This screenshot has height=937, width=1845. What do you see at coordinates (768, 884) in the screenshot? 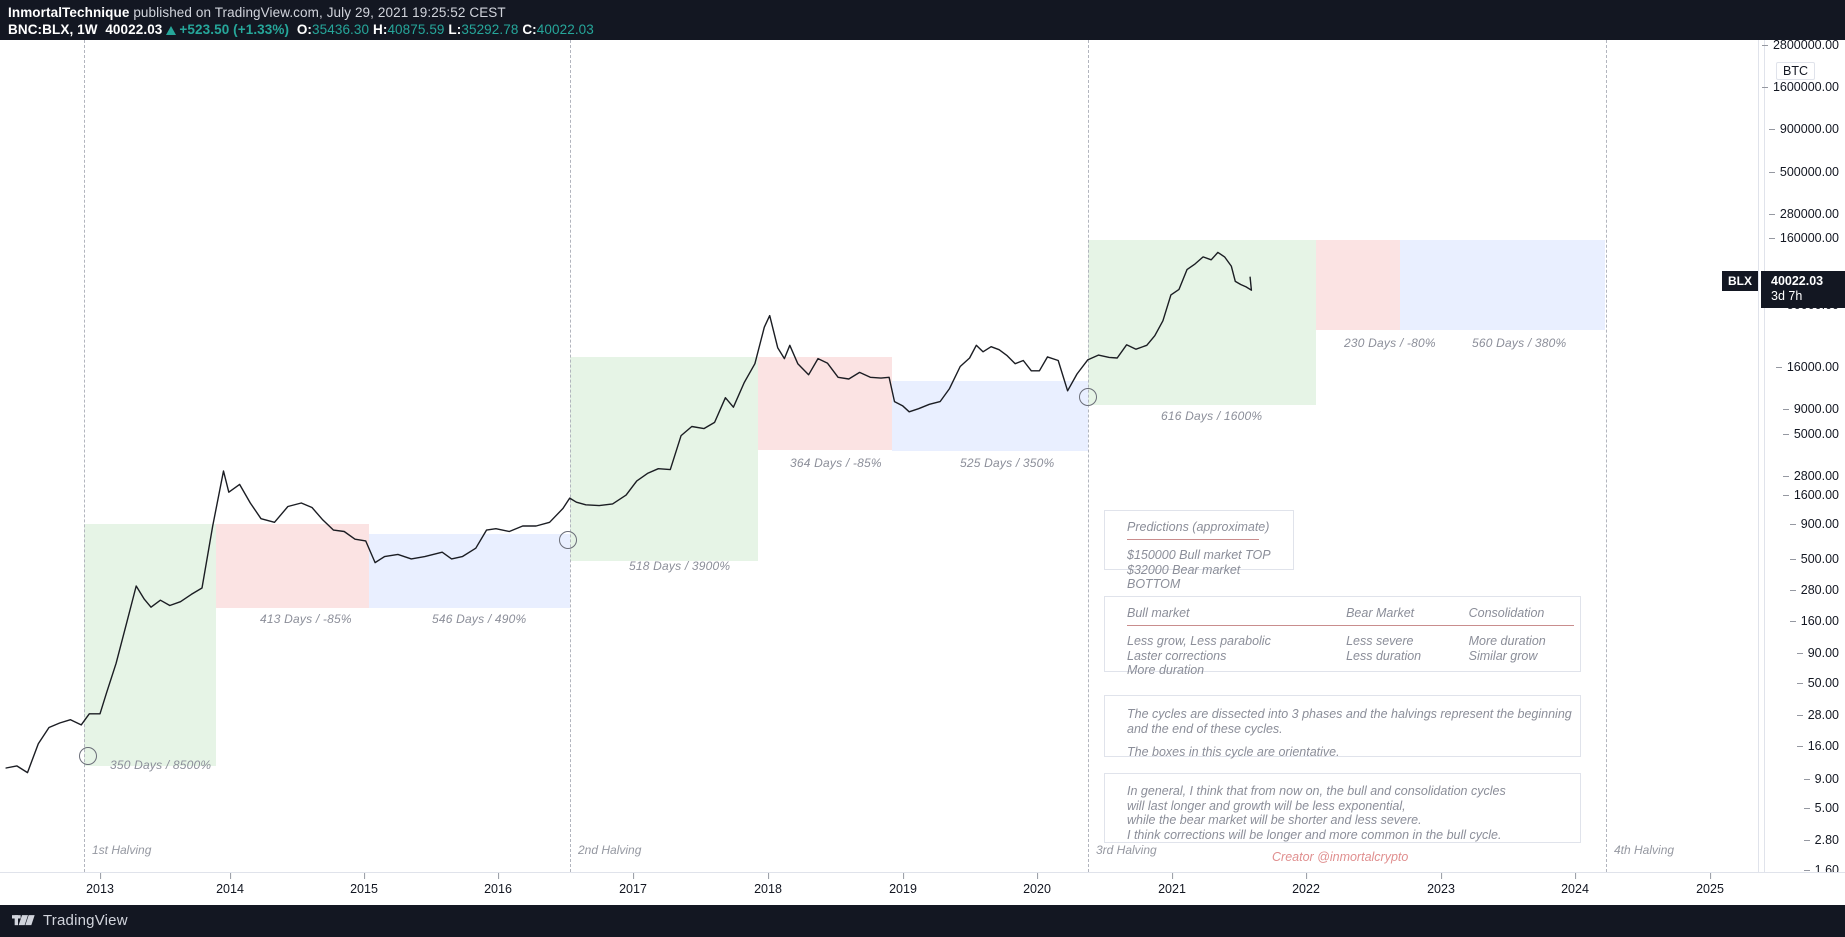
I see `time-tick-2018: 2018` at bounding box center [768, 884].